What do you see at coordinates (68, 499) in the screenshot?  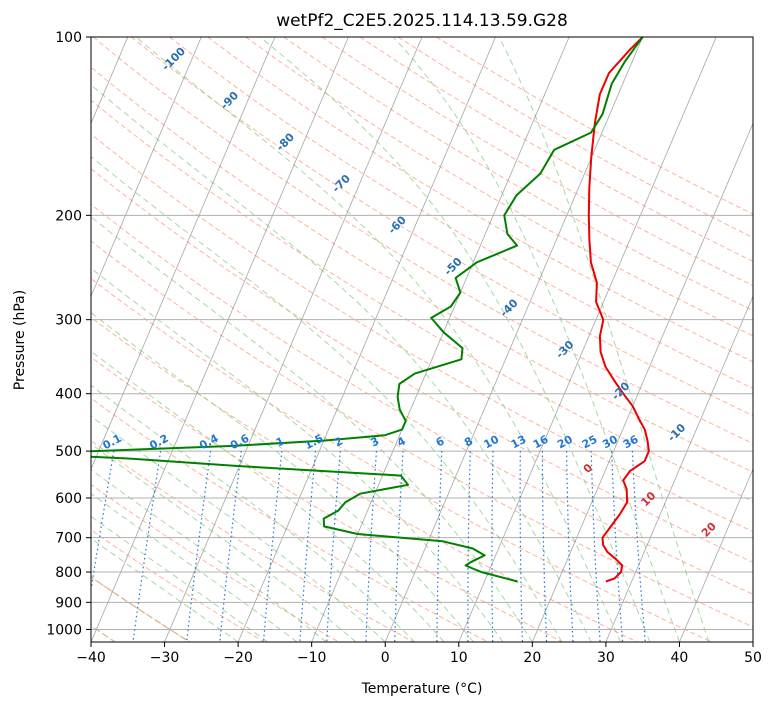 I see `y-tick-label: 600` at bounding box center [68, 499].